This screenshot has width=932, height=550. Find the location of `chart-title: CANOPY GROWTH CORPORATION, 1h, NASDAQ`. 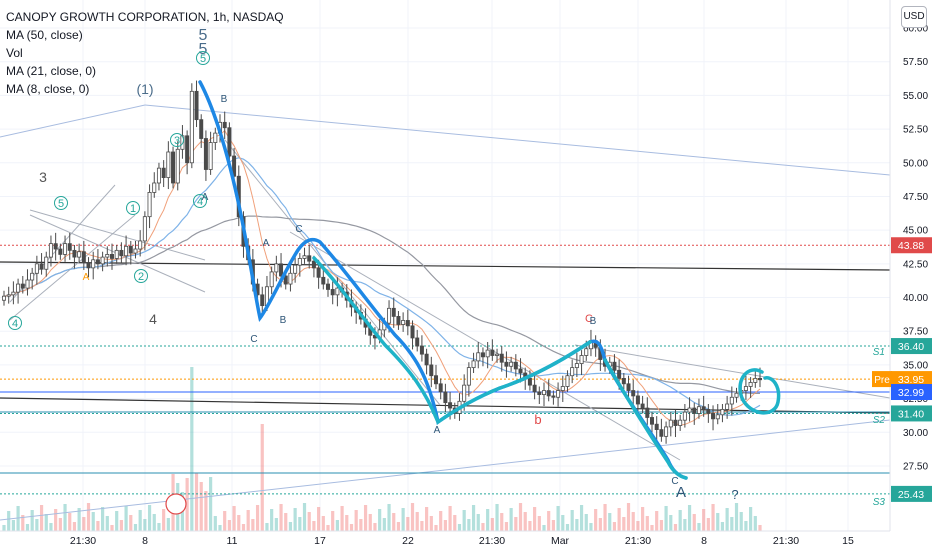

chart-title: CANOPY GROWTH CORPORATION, 1h, NASDAQ is located at coordinates (145, 17).